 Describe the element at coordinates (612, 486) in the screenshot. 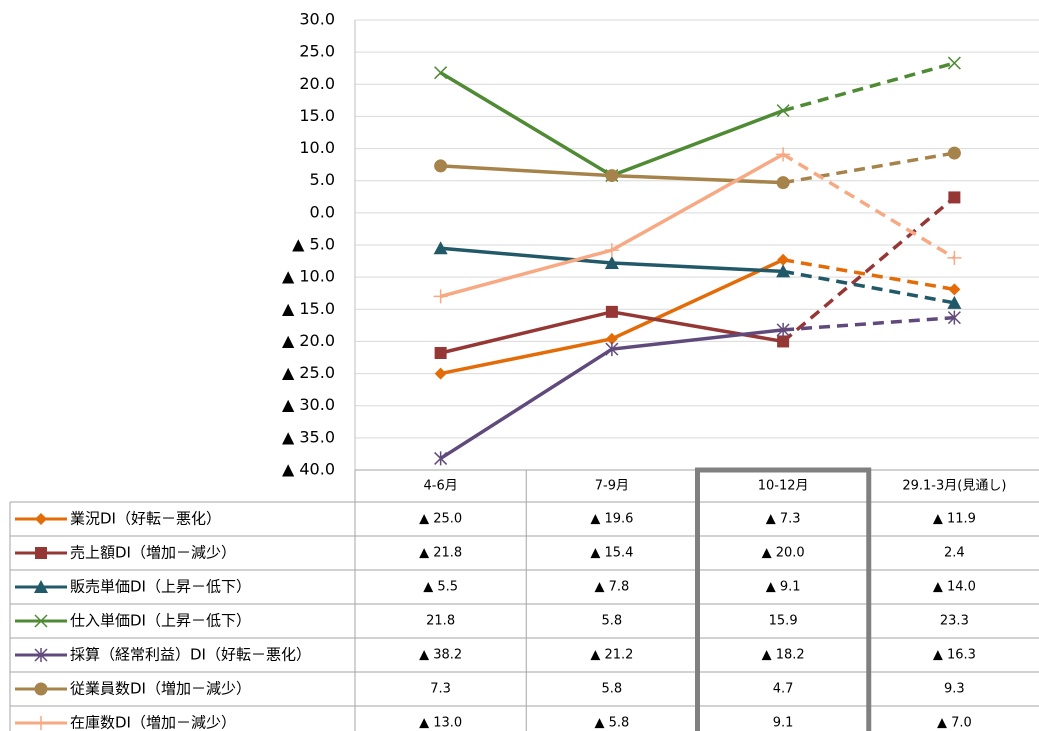

I see `x-tick-label: 7-9月` at that location.